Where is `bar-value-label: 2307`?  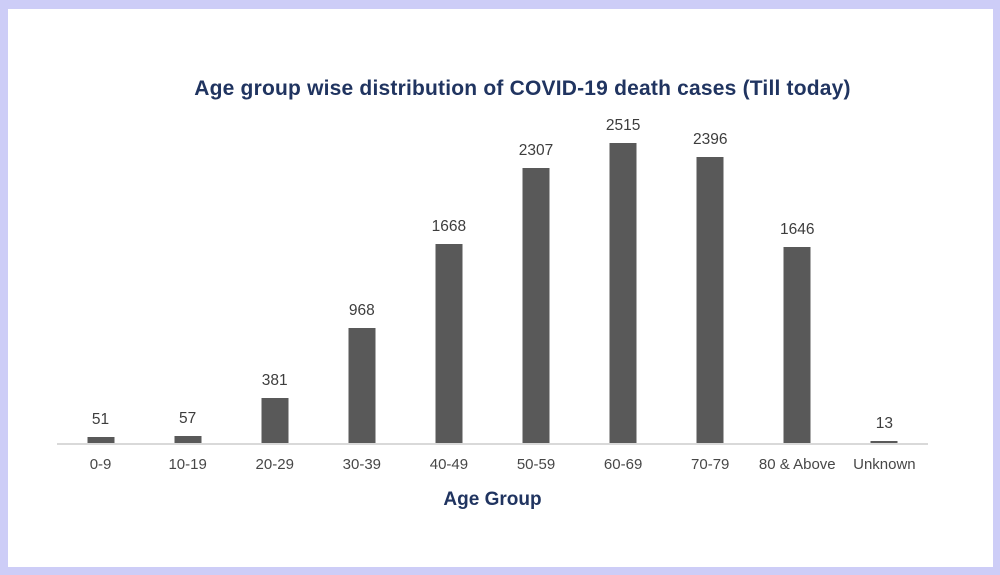
bar-value-label: 2307 is located at coordinates (536, 150).